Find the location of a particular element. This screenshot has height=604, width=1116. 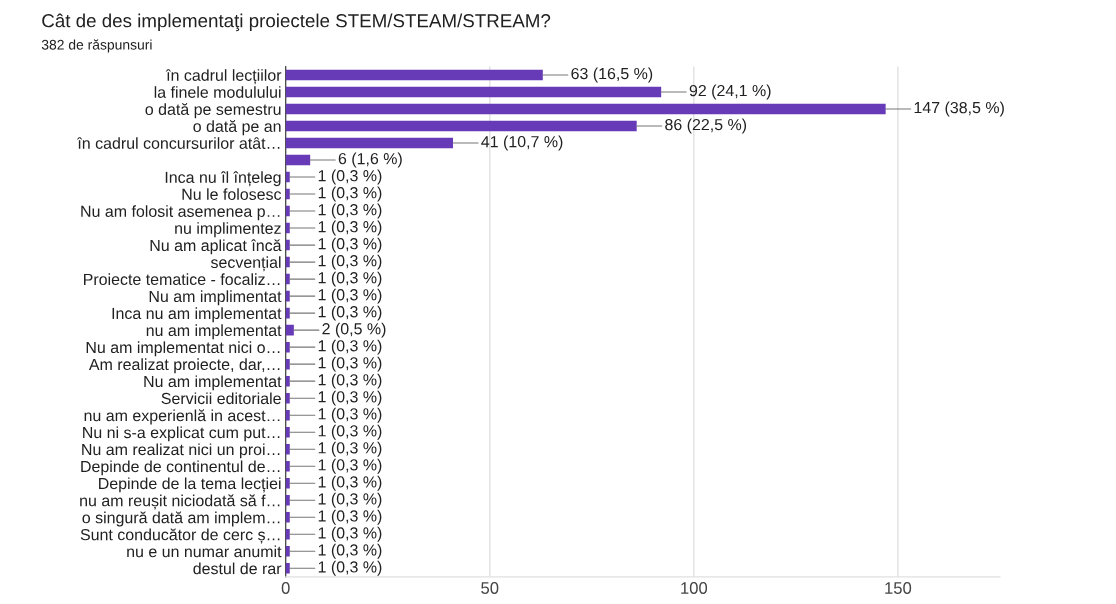

text: 382 de răspunsuri is located at coordinates (96, 46).